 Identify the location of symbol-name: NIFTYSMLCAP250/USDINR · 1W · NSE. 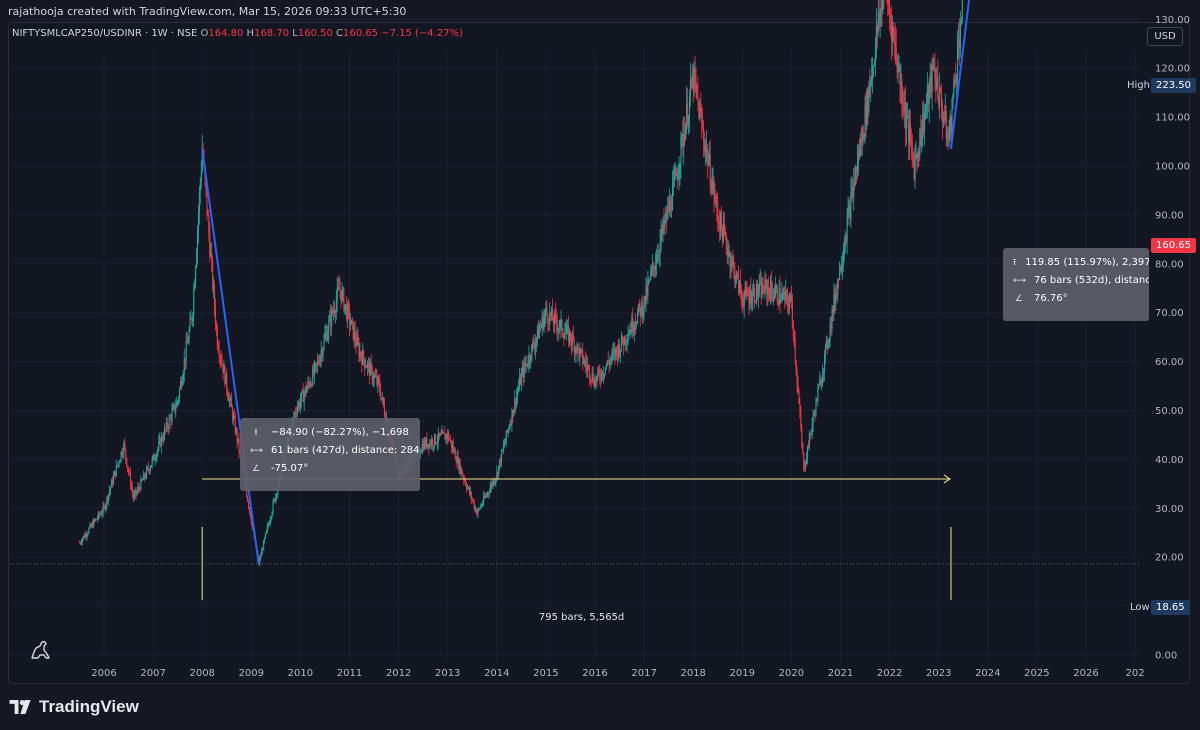
(105, 33).